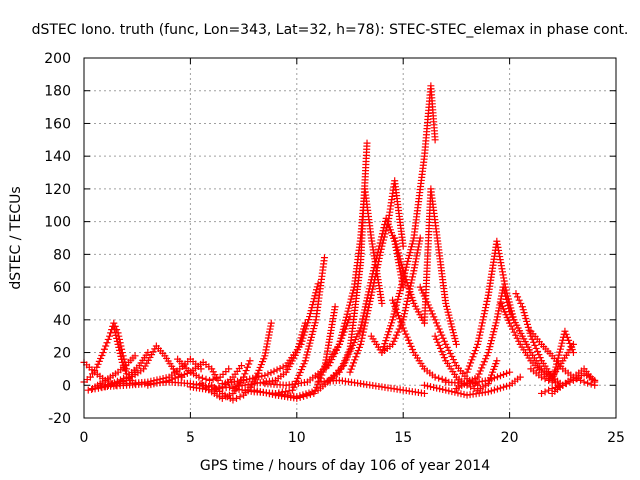 Image resolution: width=640 pixels, height=480 pixels. Describe the element at coordinates (57, 190) in the screenshot. I see `y-tick-label: 120` at that location.